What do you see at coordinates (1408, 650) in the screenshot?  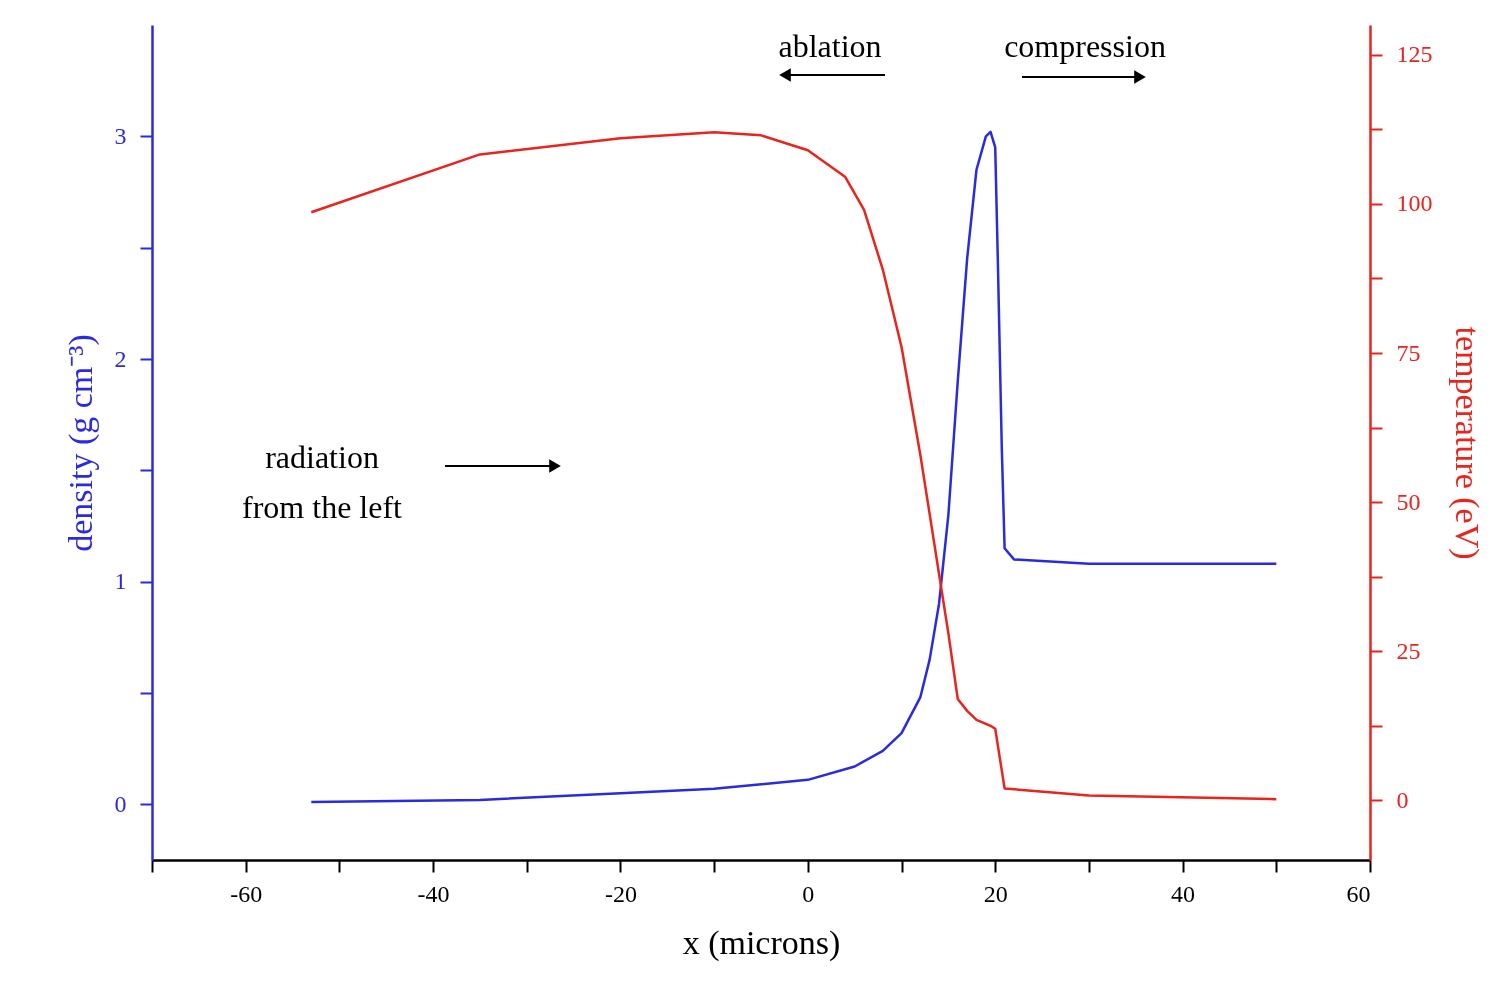 I see `y2-tick-label: 25` at bounding box center [1408, 650].